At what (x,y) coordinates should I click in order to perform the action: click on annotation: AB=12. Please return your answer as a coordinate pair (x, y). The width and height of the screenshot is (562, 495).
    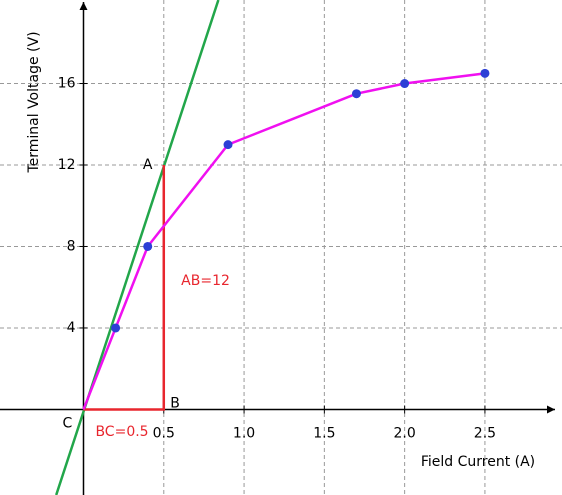
    Looking at the image, I should click on (205, 281).